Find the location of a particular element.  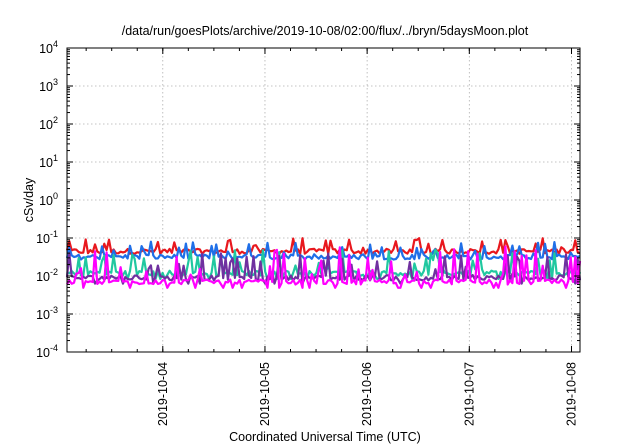

y-tick-label: 10⁻² is located at coordinates (47, 275).